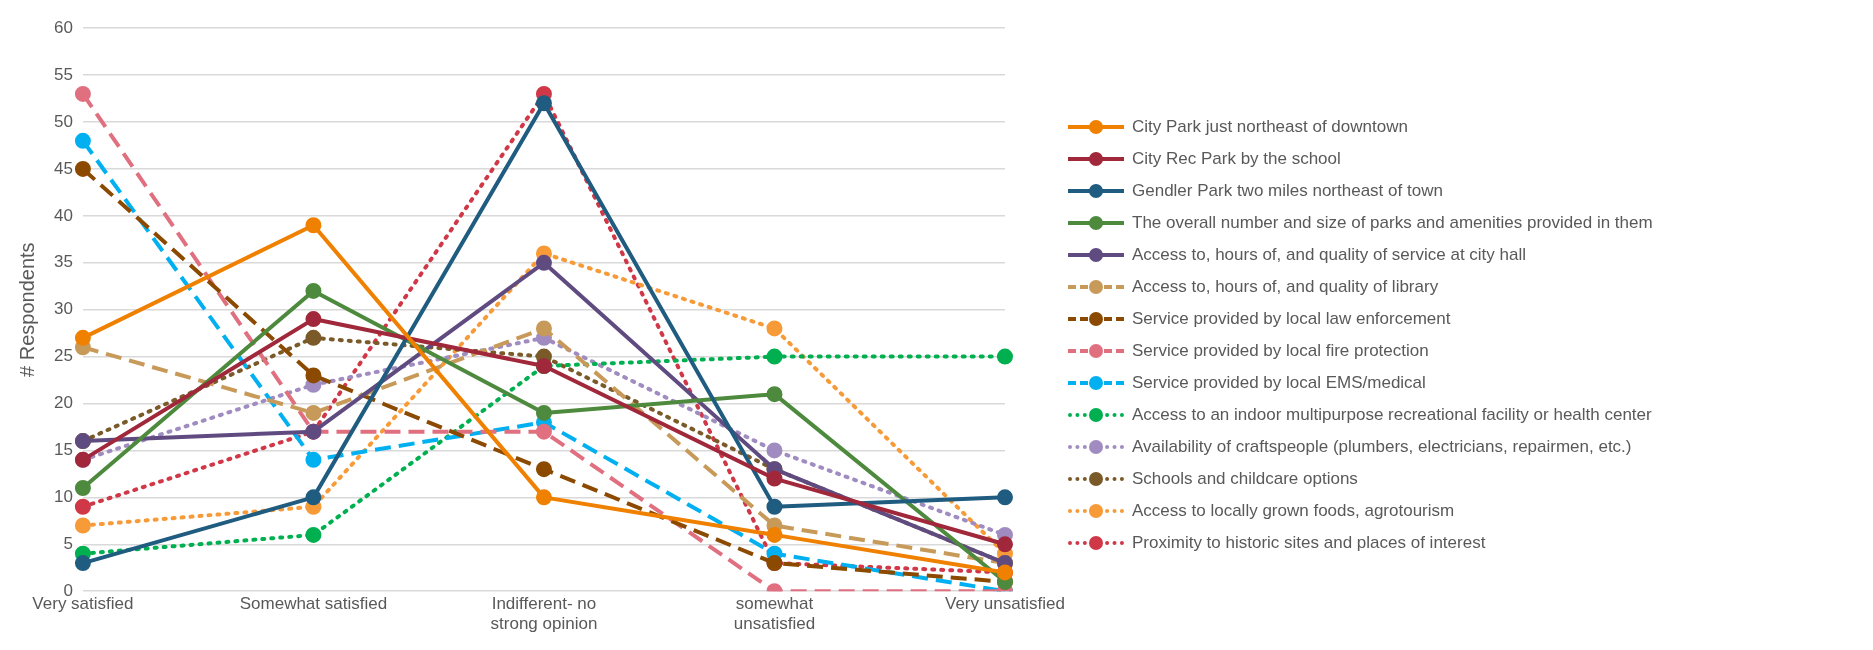 Image resolution: width=1873 pixels, height=650 pixels. Describe the element at coordinates (1392, 415) in the screenshot. I see `legend-label: Access to an indoor multipurpose recreational facility or health center` at that location.